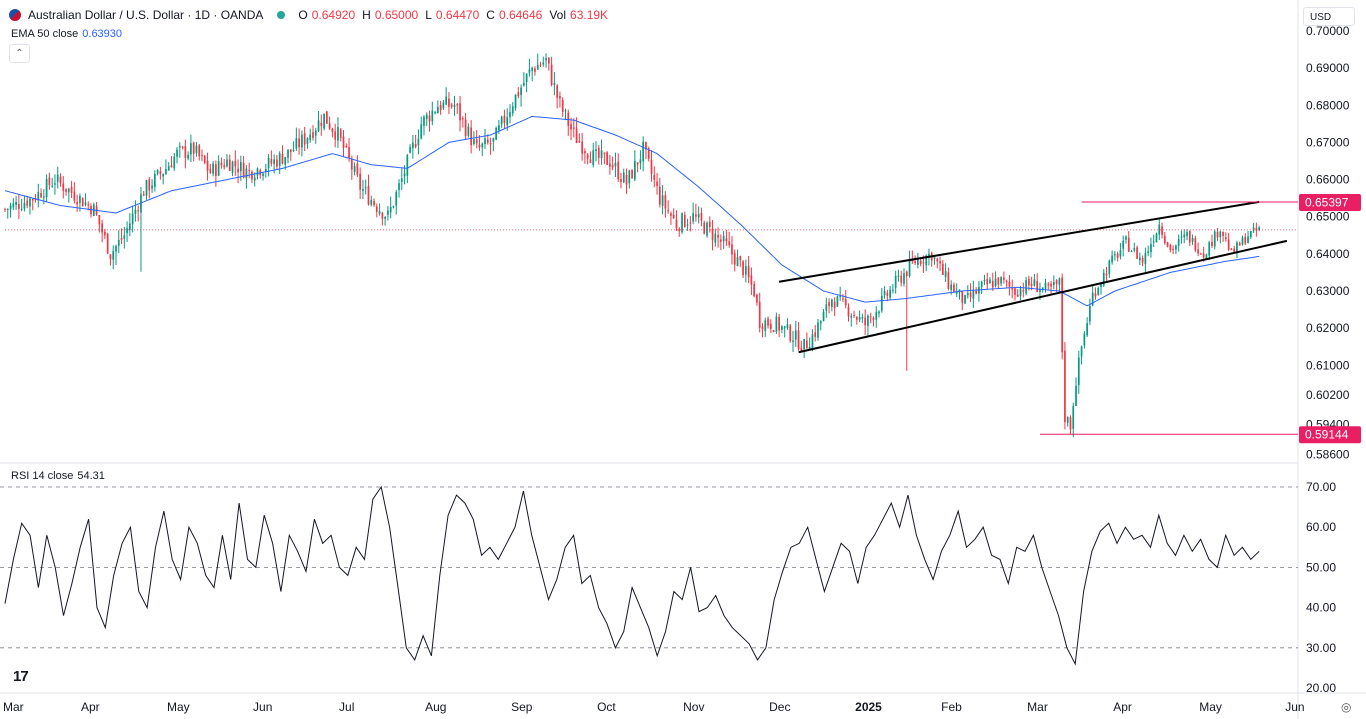 The image size is (1366, 719). I want to click on currency-selector: USD, so click(1329, 16).